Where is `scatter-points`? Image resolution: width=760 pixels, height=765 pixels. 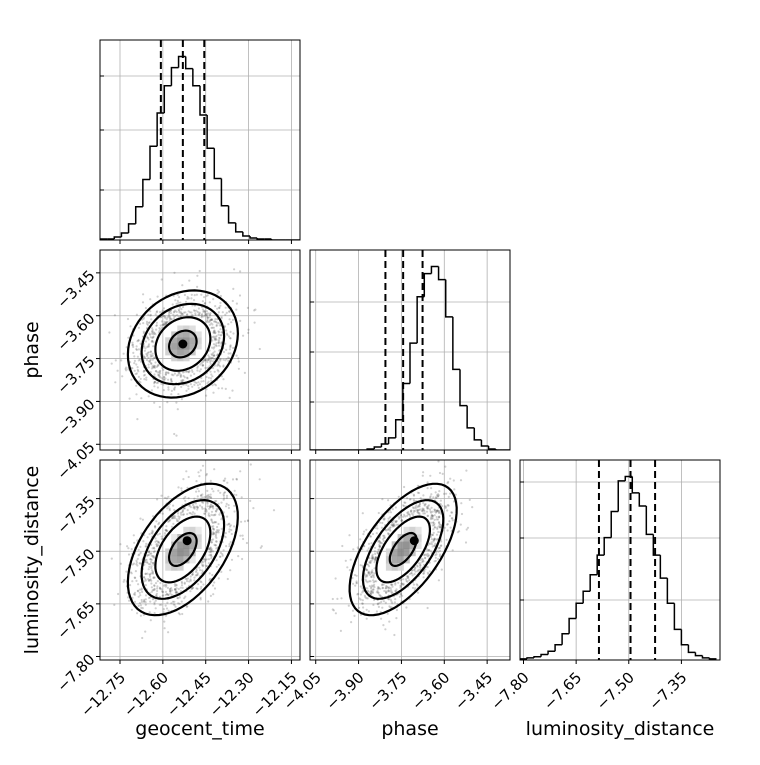 scatter-points is located at coordinates (402, 548).